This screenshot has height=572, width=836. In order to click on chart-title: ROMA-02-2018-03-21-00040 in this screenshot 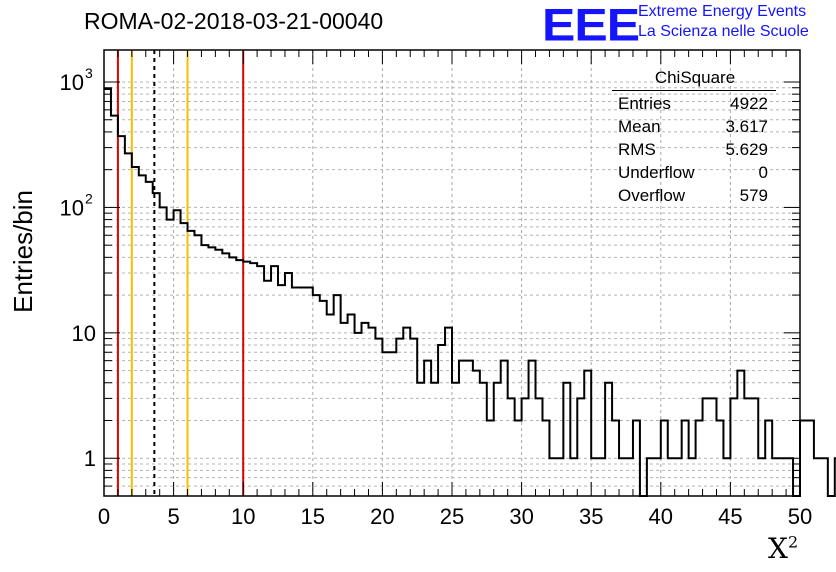, I will do `click(234, 21)`.